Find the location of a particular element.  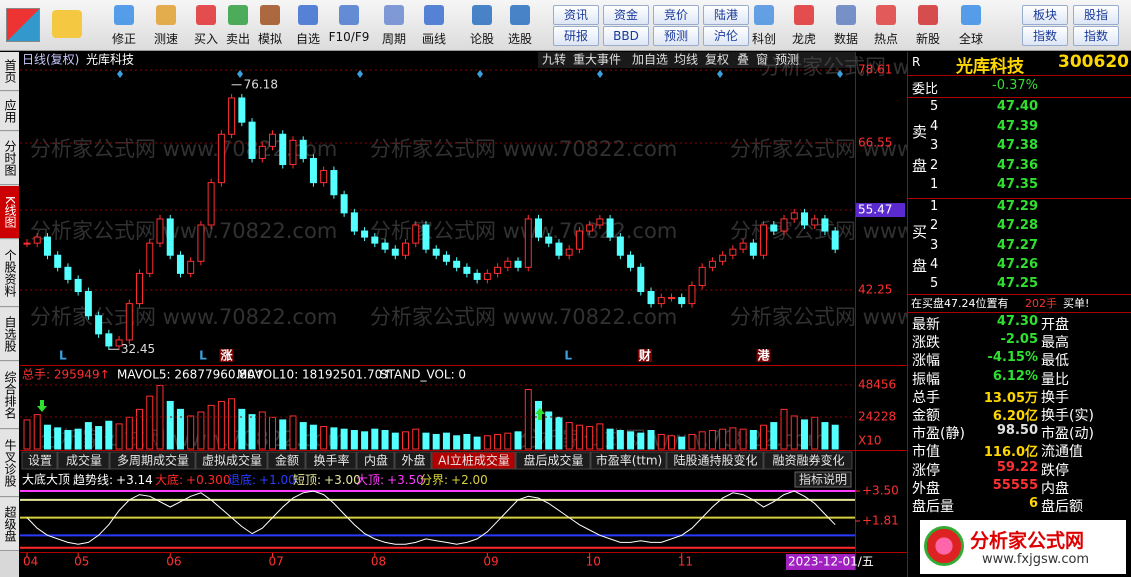

toolbar-button: BBD is located at coordinates (626, 36).